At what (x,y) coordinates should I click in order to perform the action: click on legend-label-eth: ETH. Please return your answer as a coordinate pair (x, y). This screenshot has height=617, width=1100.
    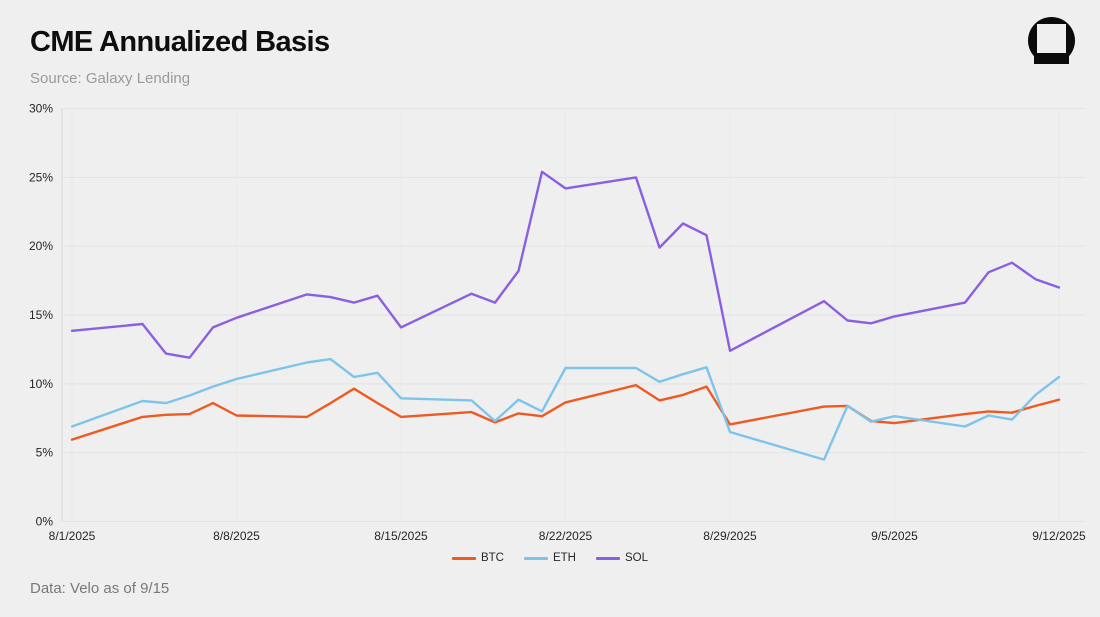
    Looking at the image, I should click on (564, 558).